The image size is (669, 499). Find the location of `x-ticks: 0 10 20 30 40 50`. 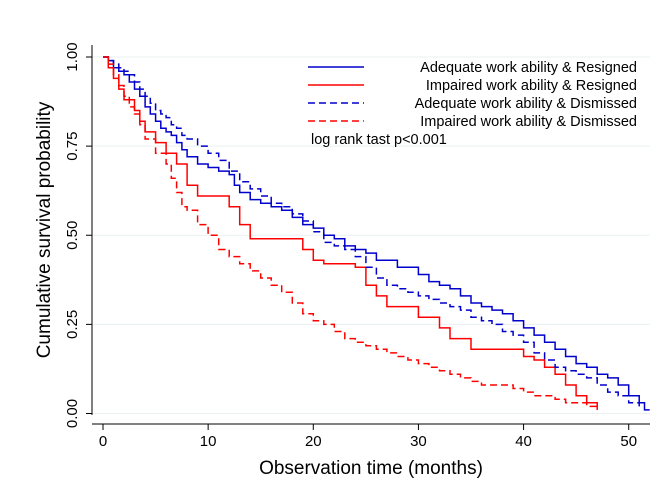

x-ticks: 0 10 20 30 40 50 is located at coordinates (368, 437).